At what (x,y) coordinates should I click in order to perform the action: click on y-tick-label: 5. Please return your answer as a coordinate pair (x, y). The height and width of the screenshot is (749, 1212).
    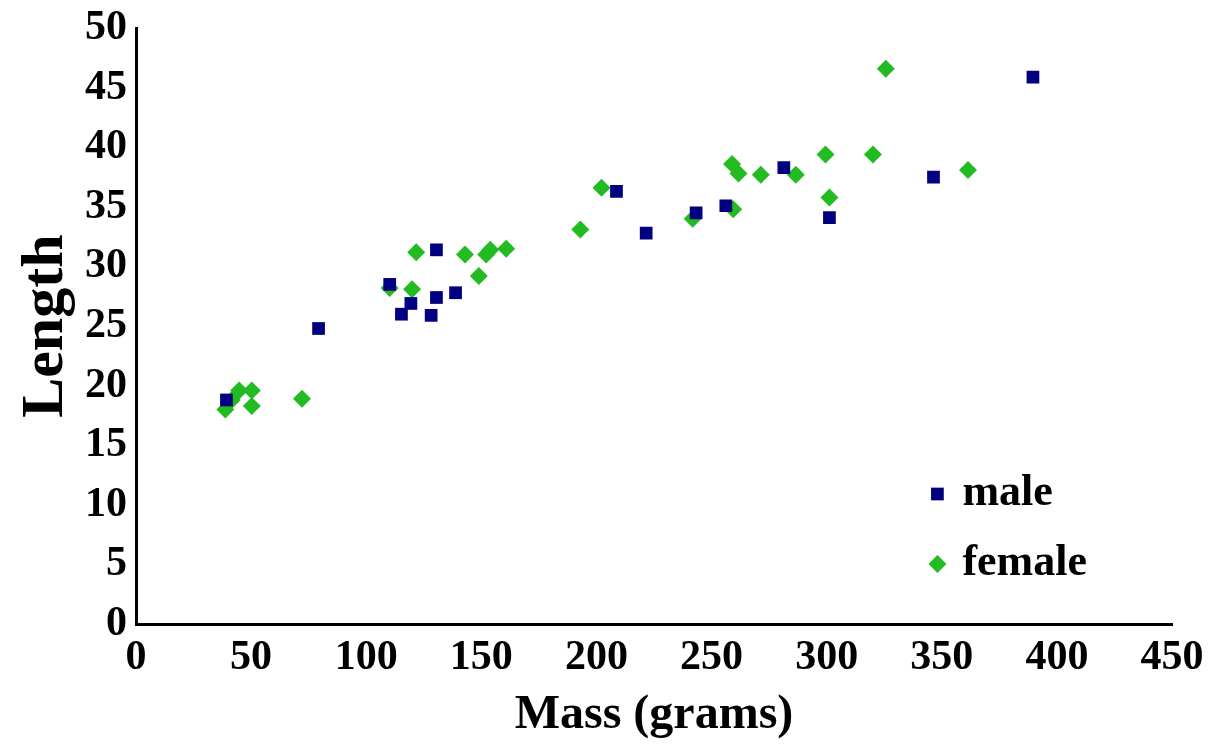
    Looking at the image, I should click on (116, 561).